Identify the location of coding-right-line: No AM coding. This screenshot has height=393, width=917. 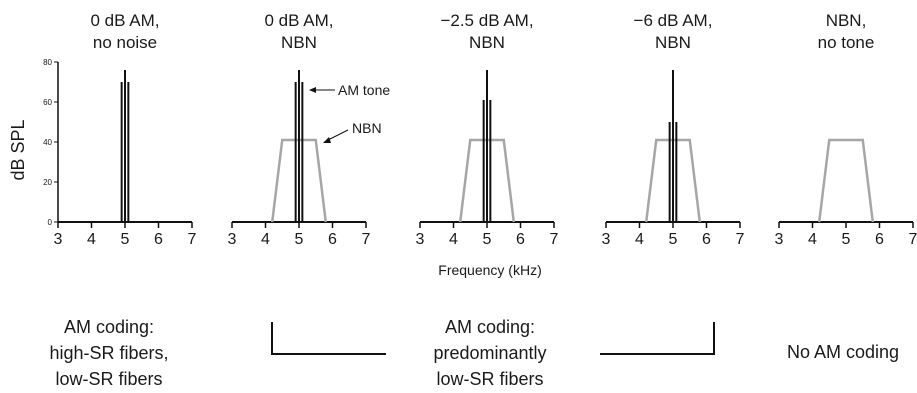
(843, 352).